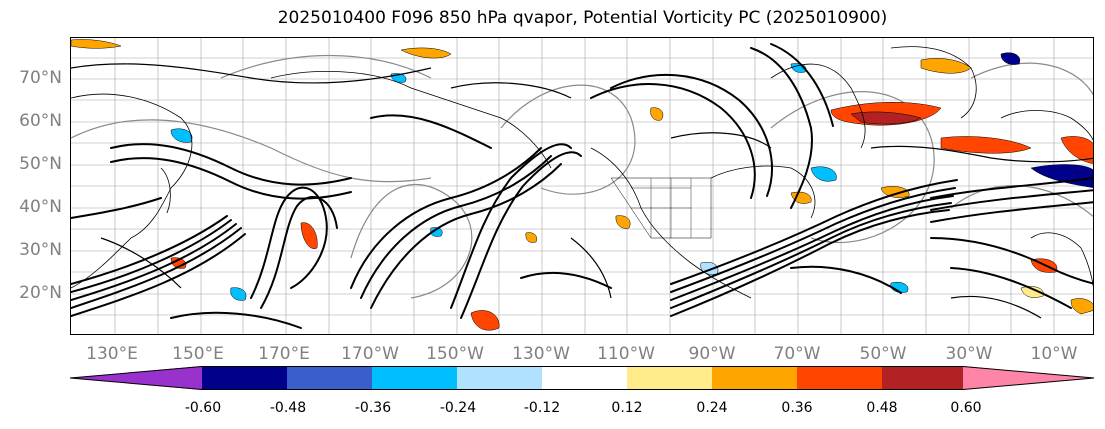 The width and height of the screenshot is (1105, 429). I want to click on colorbar, so click(582, 378).